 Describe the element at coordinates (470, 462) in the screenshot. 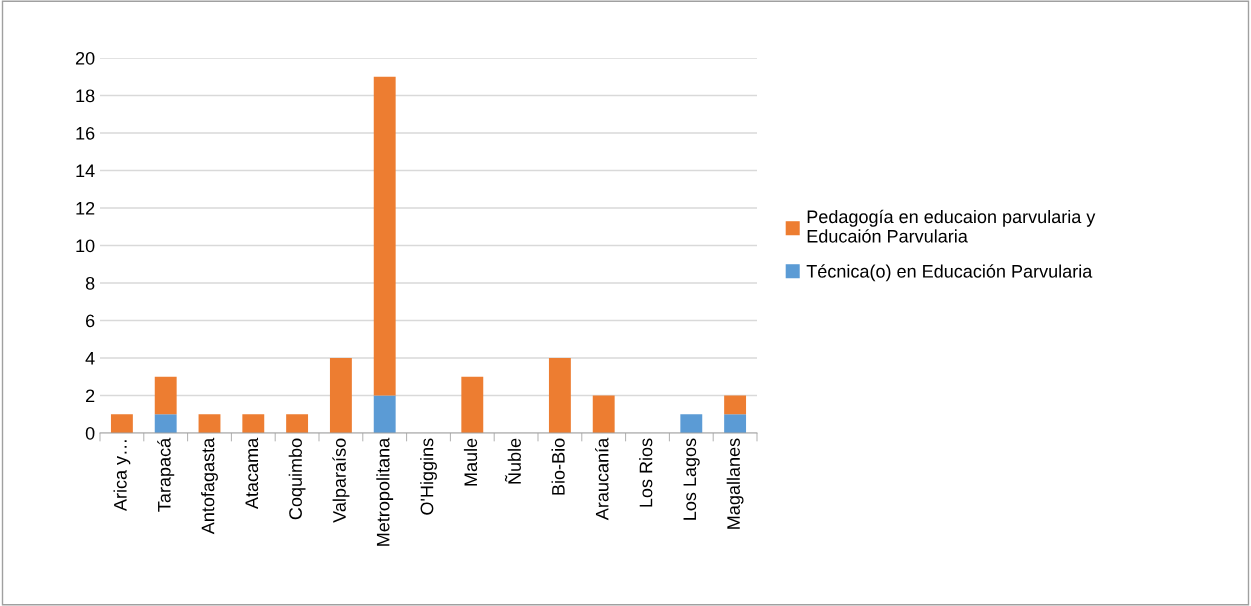

I see `x-tick-label: Maule` at that location.